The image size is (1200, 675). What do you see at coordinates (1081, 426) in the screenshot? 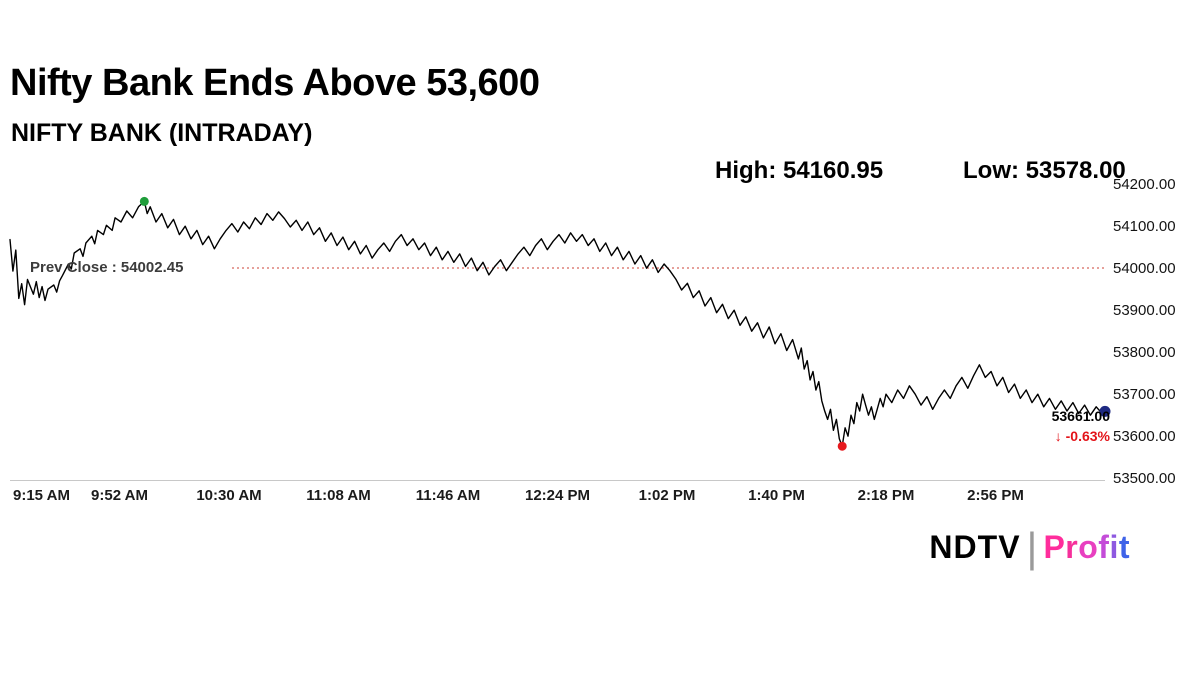
I see `last-price-tag: 53661.00 ↓ -0.63%` at bounding box center [1081, 426].